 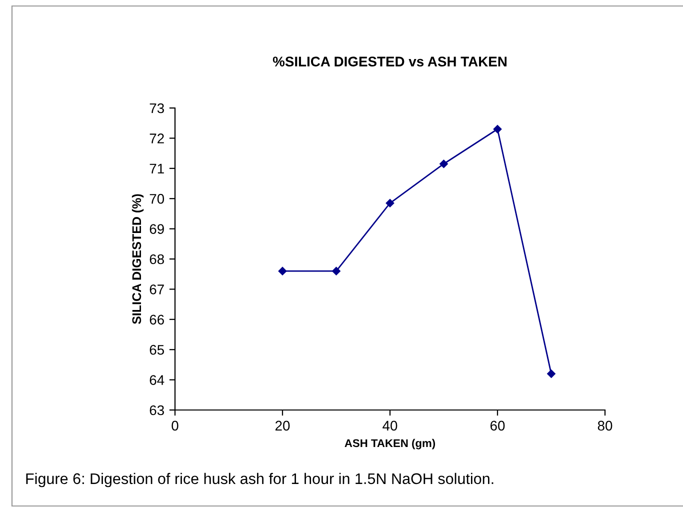 What do you see at coordinates (157, 410) in the screenshot?
I see `y-tick-label: 63` at bounding box center [157, 410].